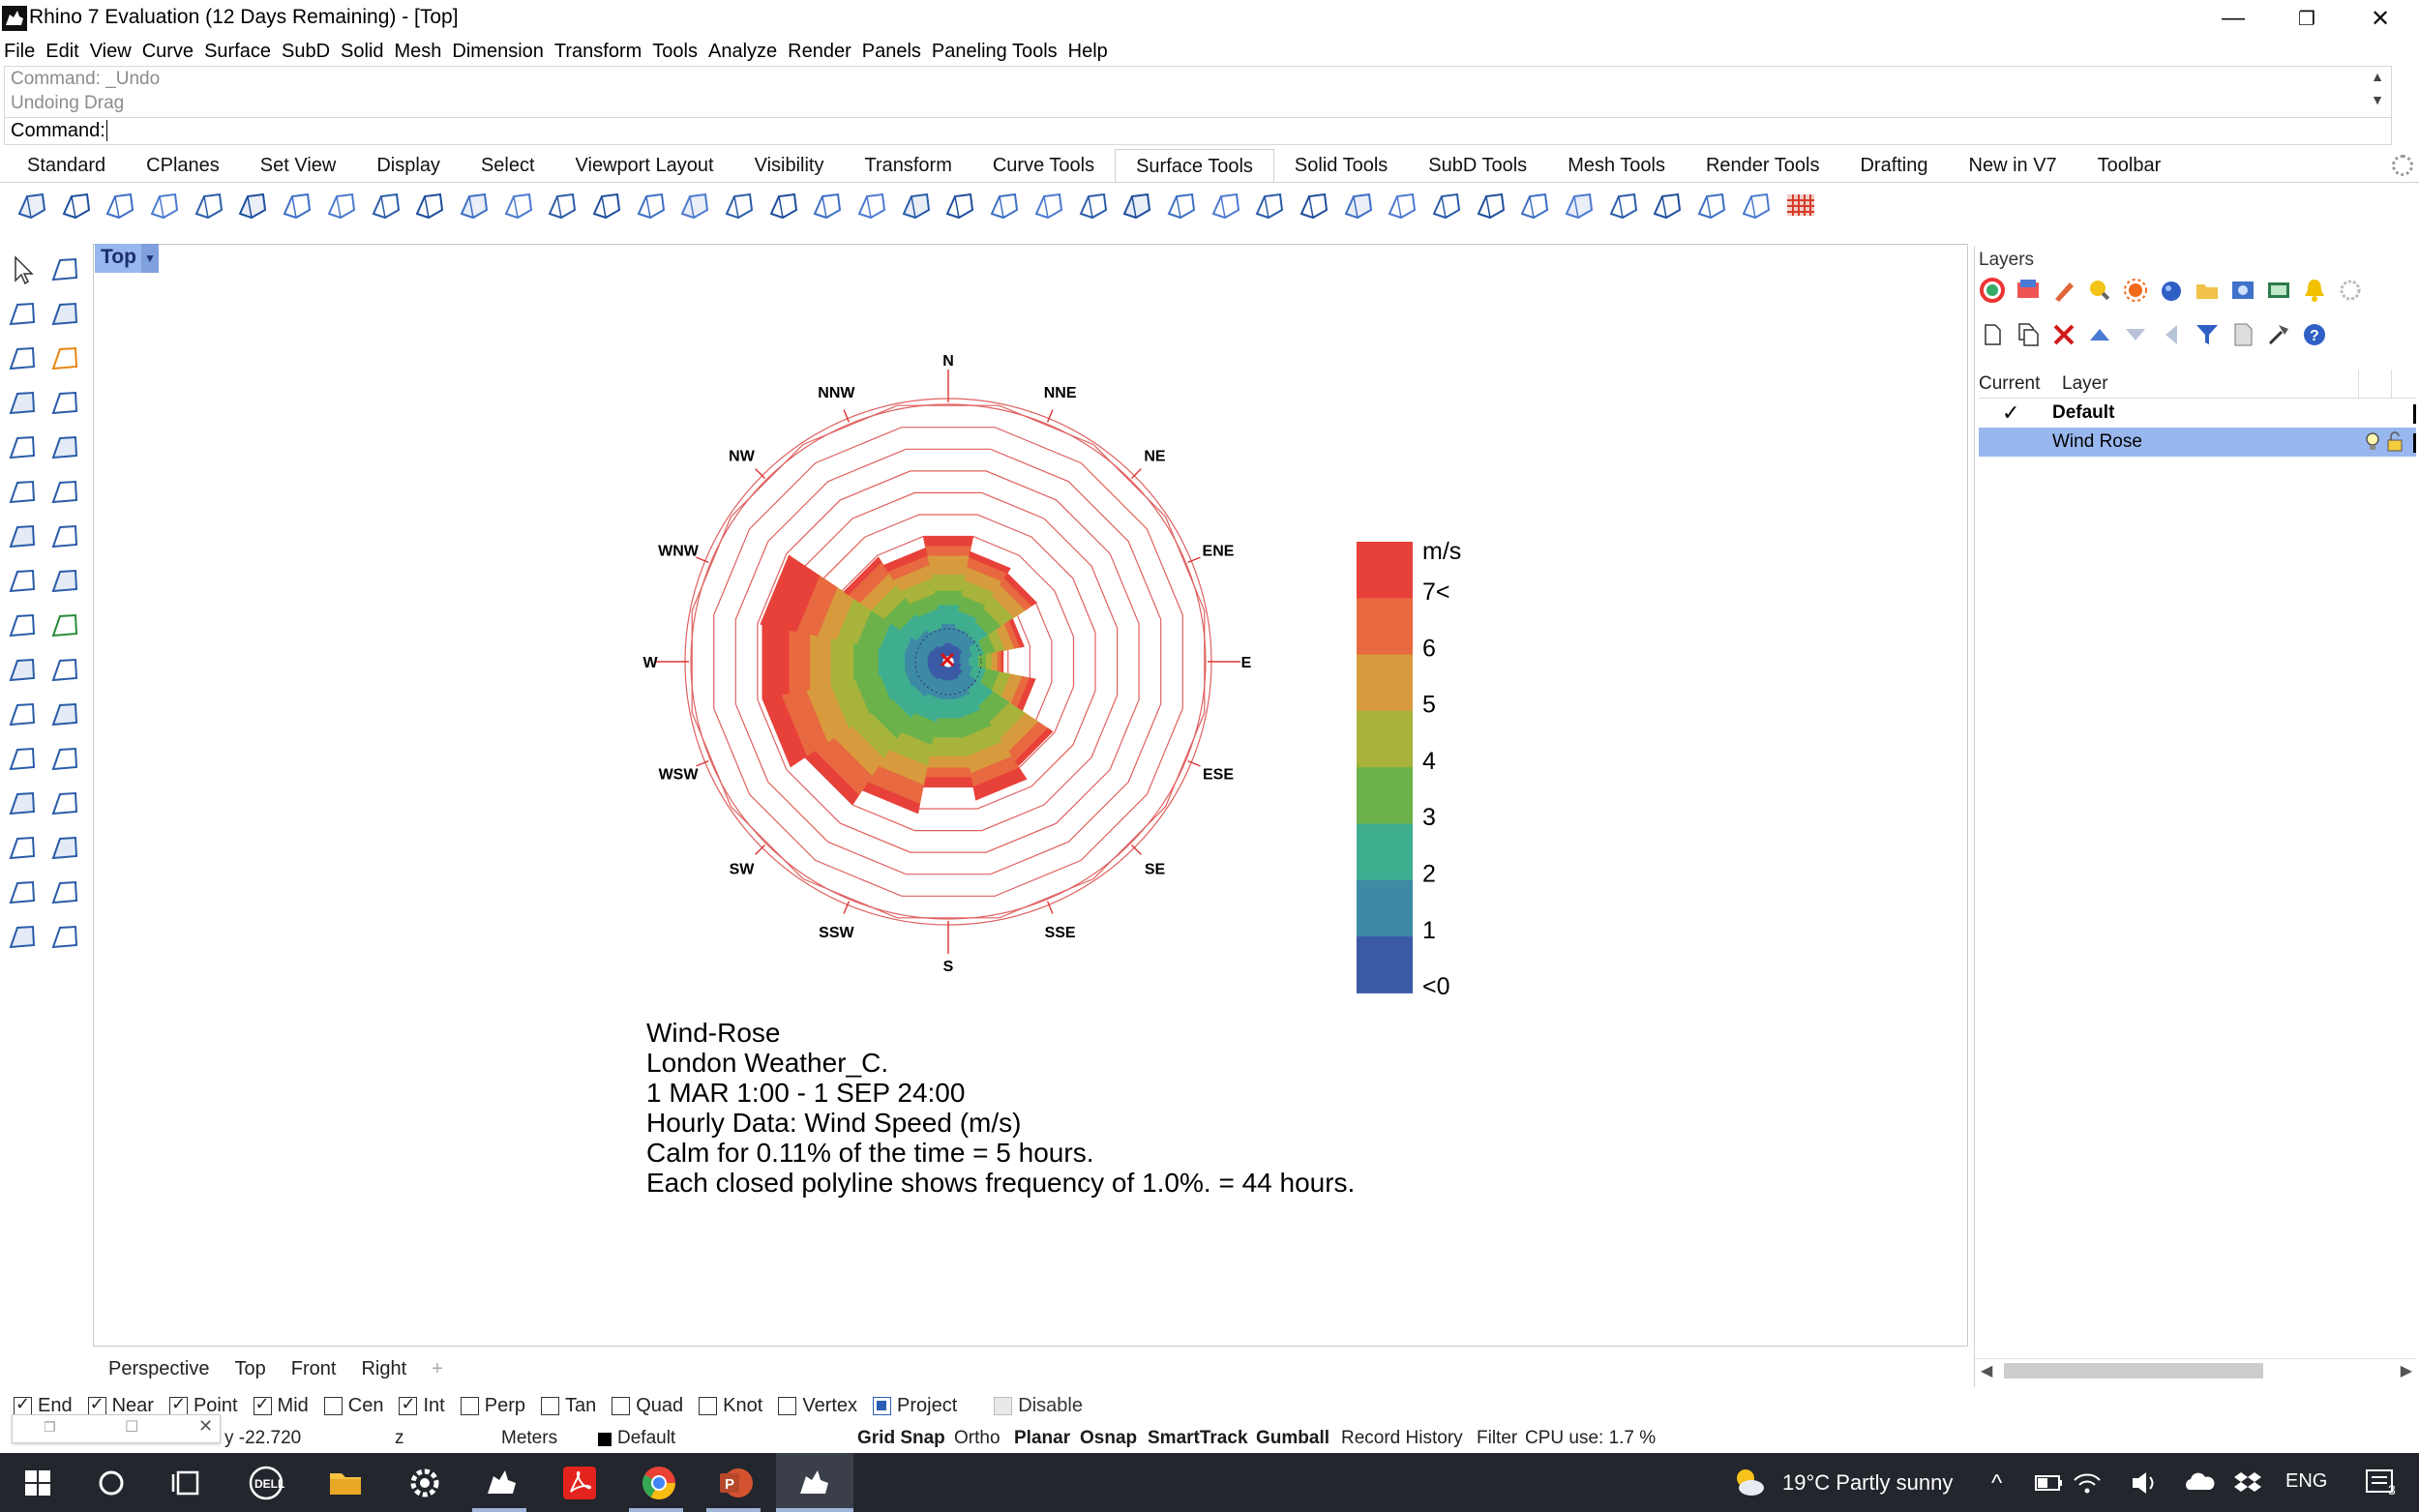 Image resolution: width=2419 pixels, height=1512 pixels. Describe the element at coordinates (1580, 206) in the screenshot. I see `gradient-icon` at that location.